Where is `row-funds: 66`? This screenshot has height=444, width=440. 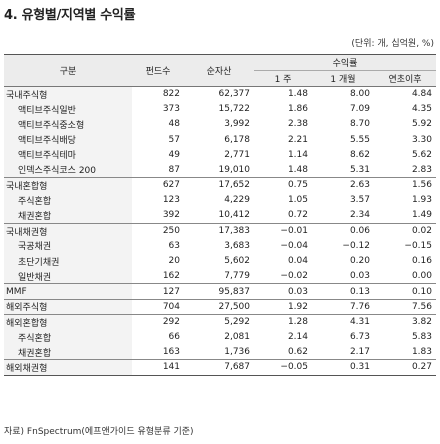 row-funds: 66 is located at coordinates (174, 337).